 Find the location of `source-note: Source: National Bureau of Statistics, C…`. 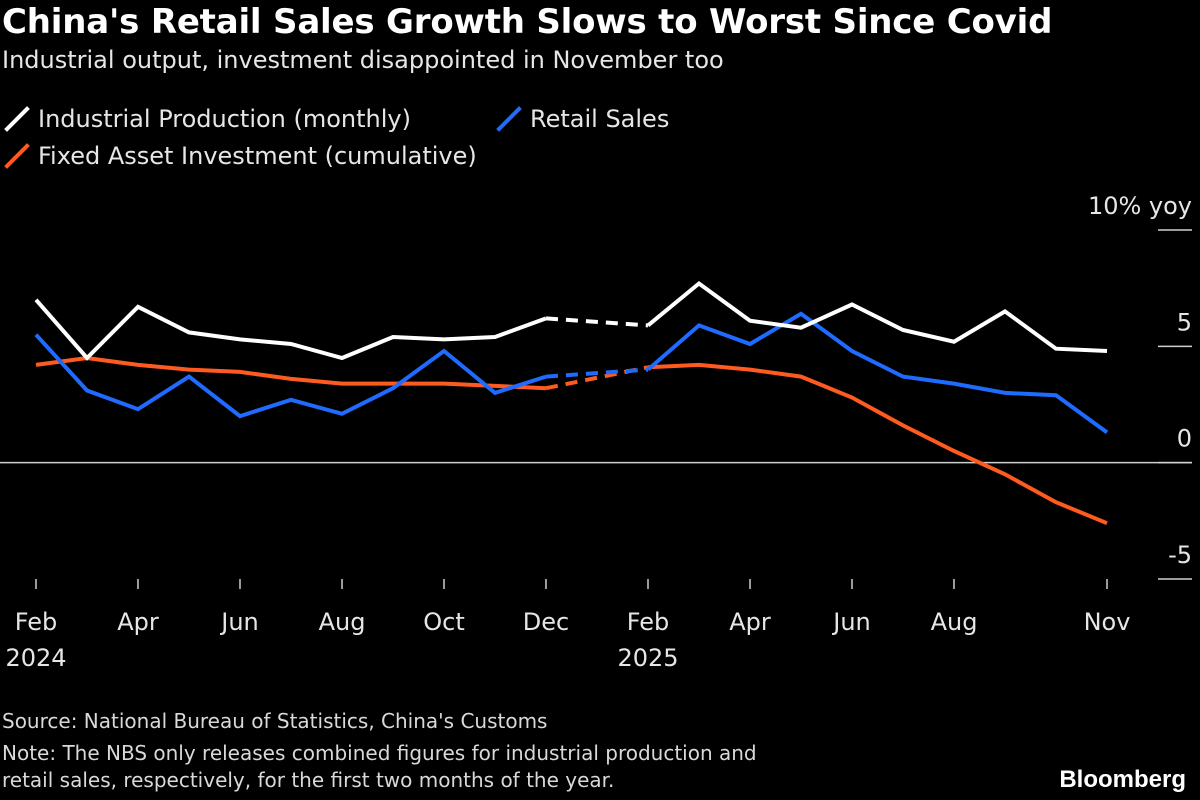

source-note: Source: National Bureau of Statistics, C… is located at coordinates (275, 721).